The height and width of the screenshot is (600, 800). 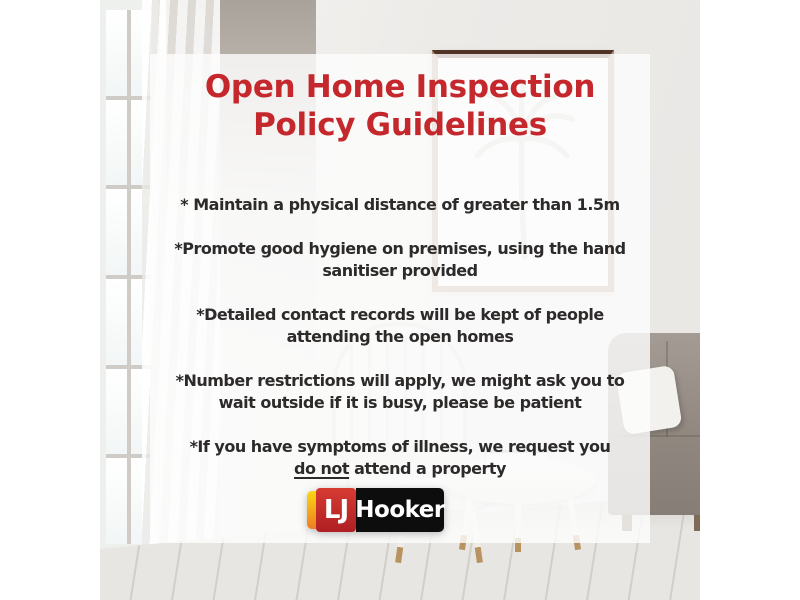 I want to click on title-line-2: Policy Guidelines, so click(x=400, y=125).